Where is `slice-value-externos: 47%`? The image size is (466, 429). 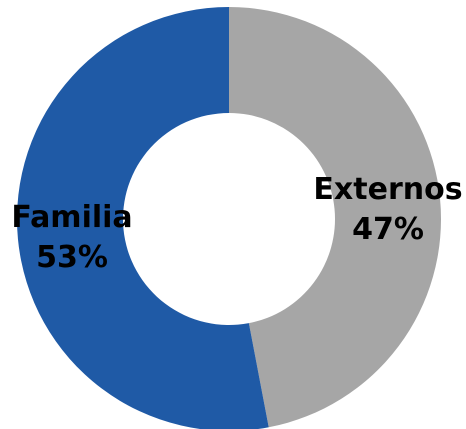
slice-value-externos: 47% is located at coordinates (388, 229).